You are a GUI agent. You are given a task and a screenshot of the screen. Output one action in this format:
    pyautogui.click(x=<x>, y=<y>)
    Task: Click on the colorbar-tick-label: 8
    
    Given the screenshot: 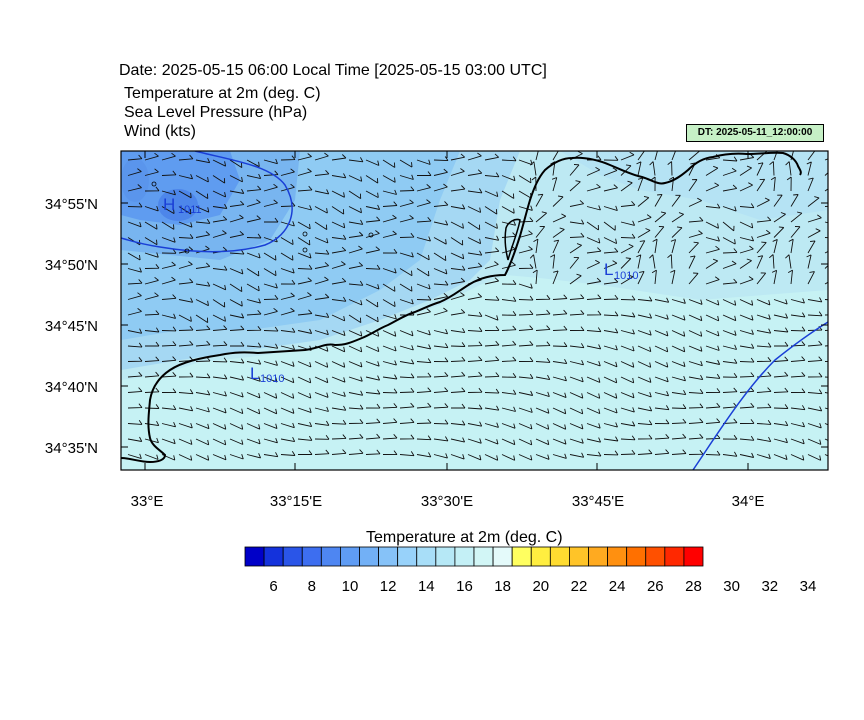 What is the action you would take?
    pyautogui.click(x=312, y=586)
    